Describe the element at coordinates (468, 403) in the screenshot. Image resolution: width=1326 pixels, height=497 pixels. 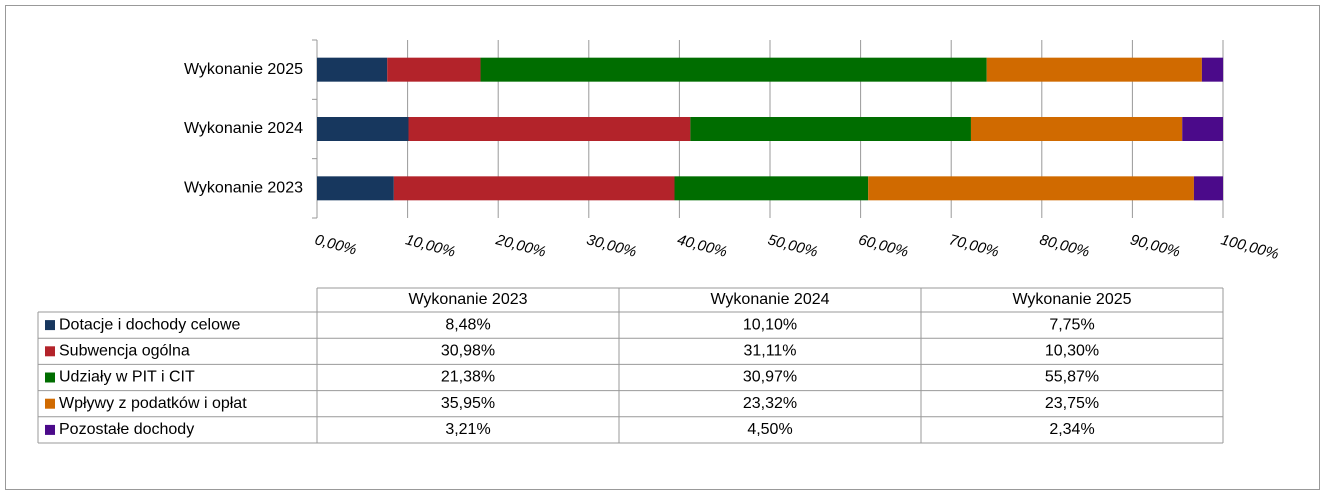
I see `table-cell: 35,95%` at that location.